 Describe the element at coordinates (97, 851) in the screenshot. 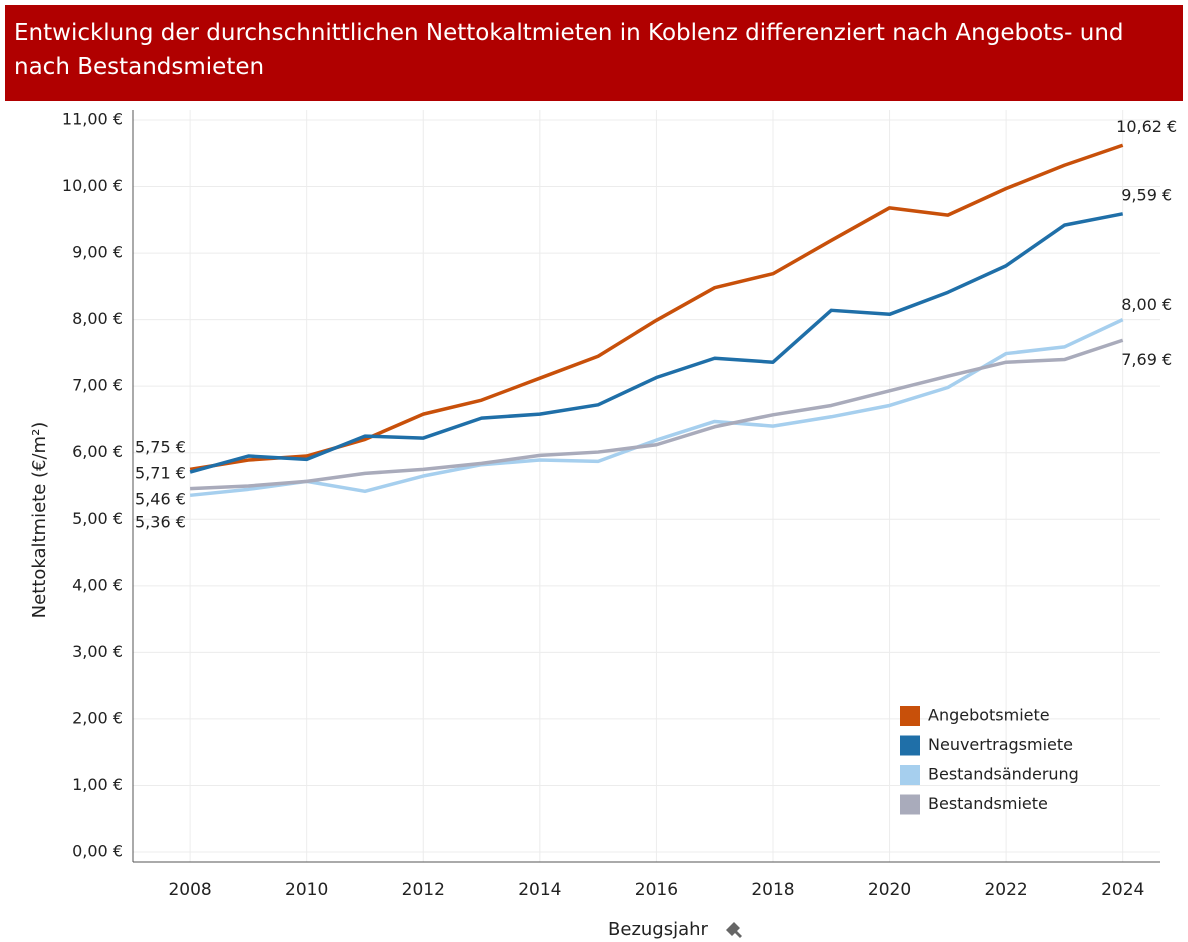

I see `y-tick-label: 0,00 €` at that location.